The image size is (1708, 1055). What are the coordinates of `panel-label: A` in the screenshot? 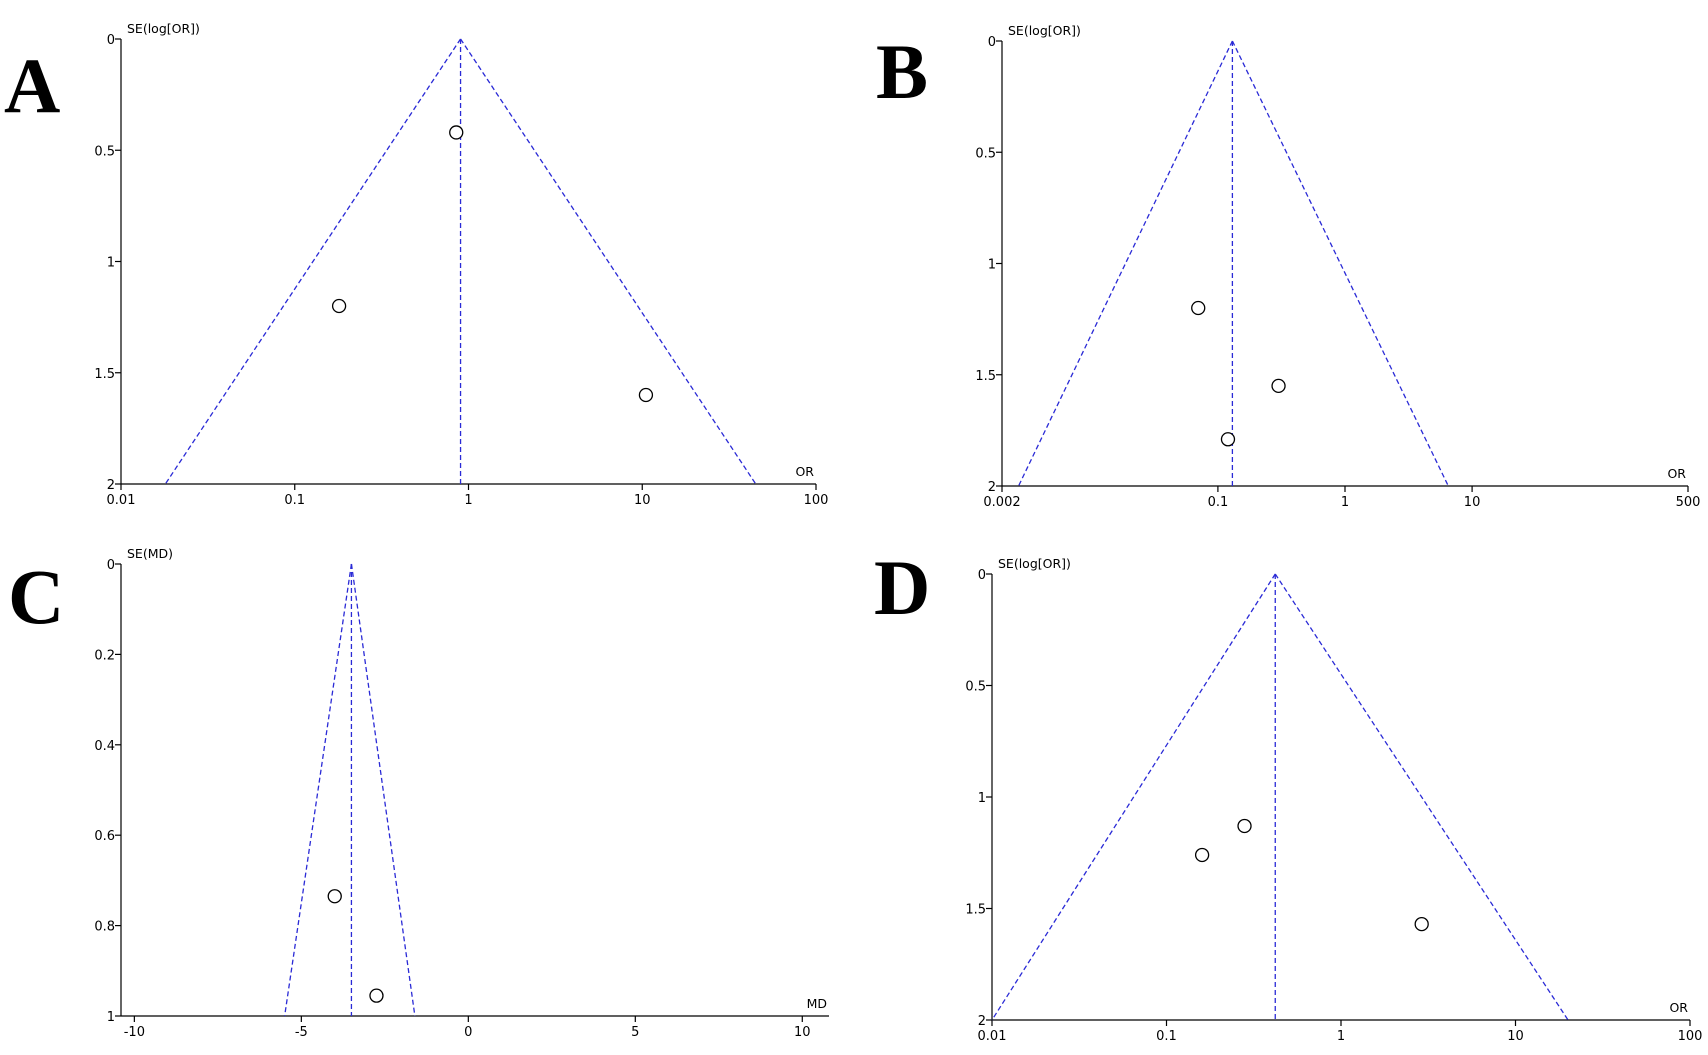 It's located at (32, 85).